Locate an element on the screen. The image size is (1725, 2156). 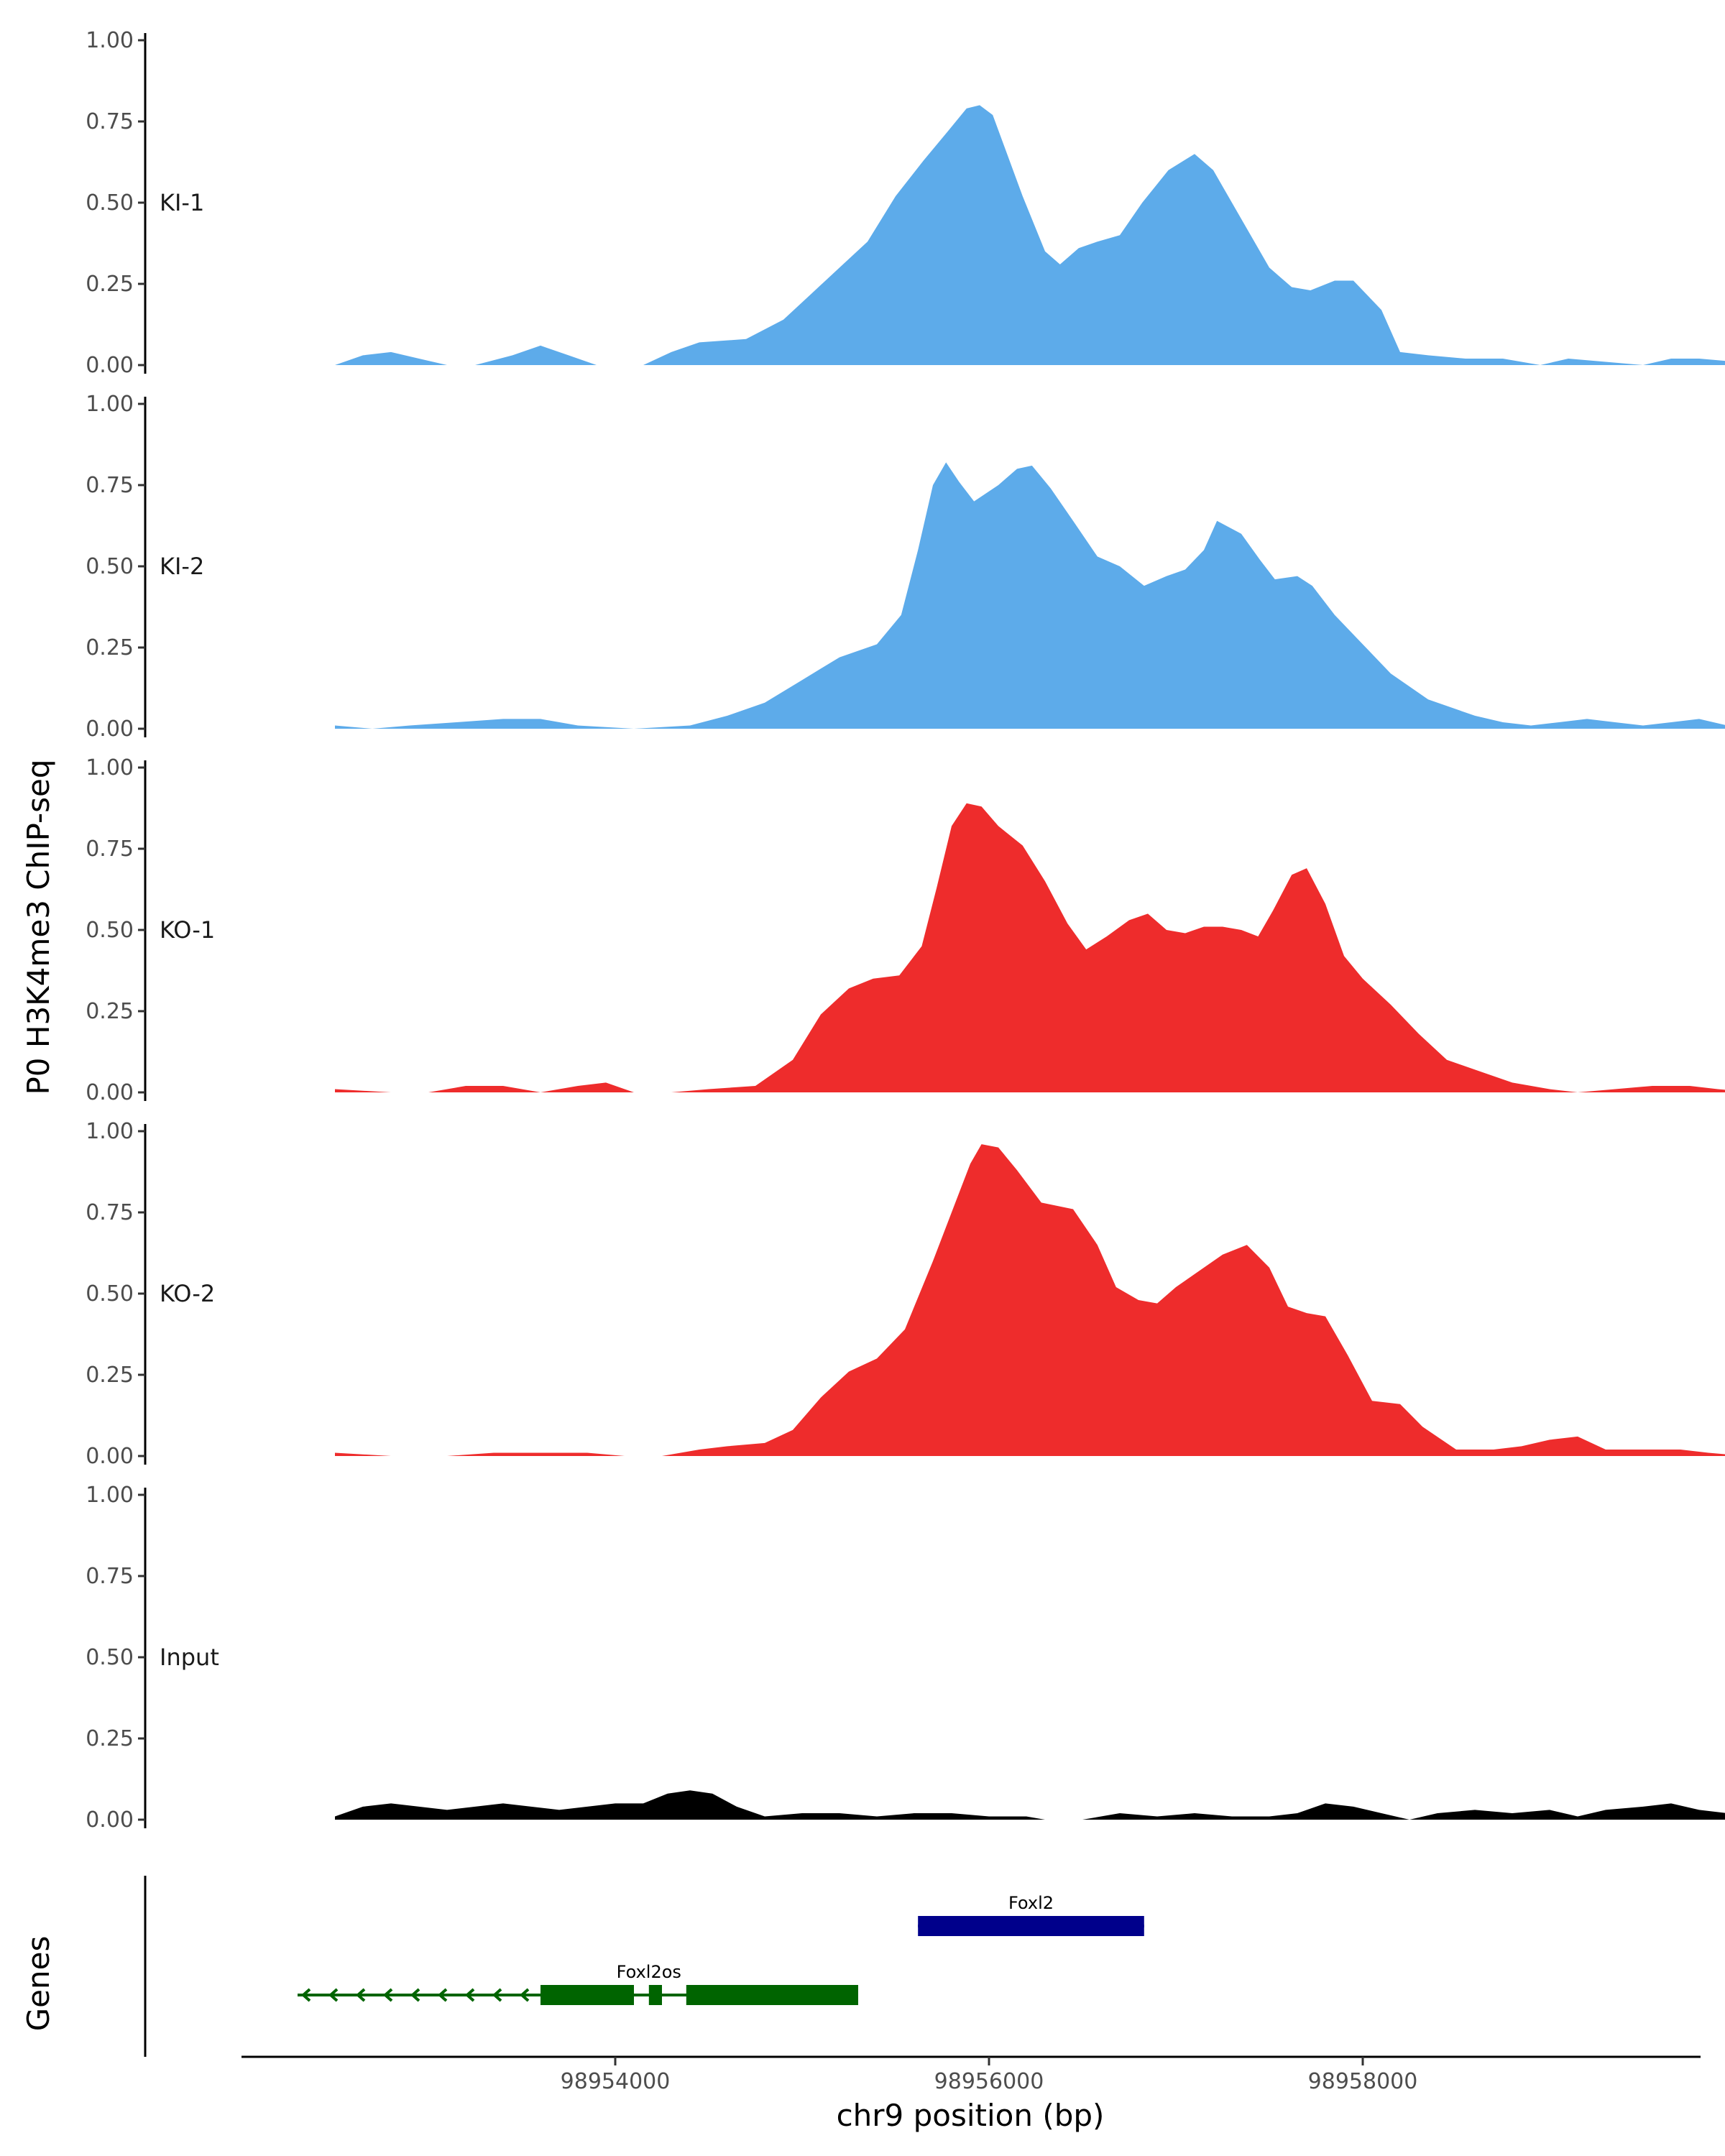
x-tick-label: 98958000 is located at coordinates (1363, 2082).